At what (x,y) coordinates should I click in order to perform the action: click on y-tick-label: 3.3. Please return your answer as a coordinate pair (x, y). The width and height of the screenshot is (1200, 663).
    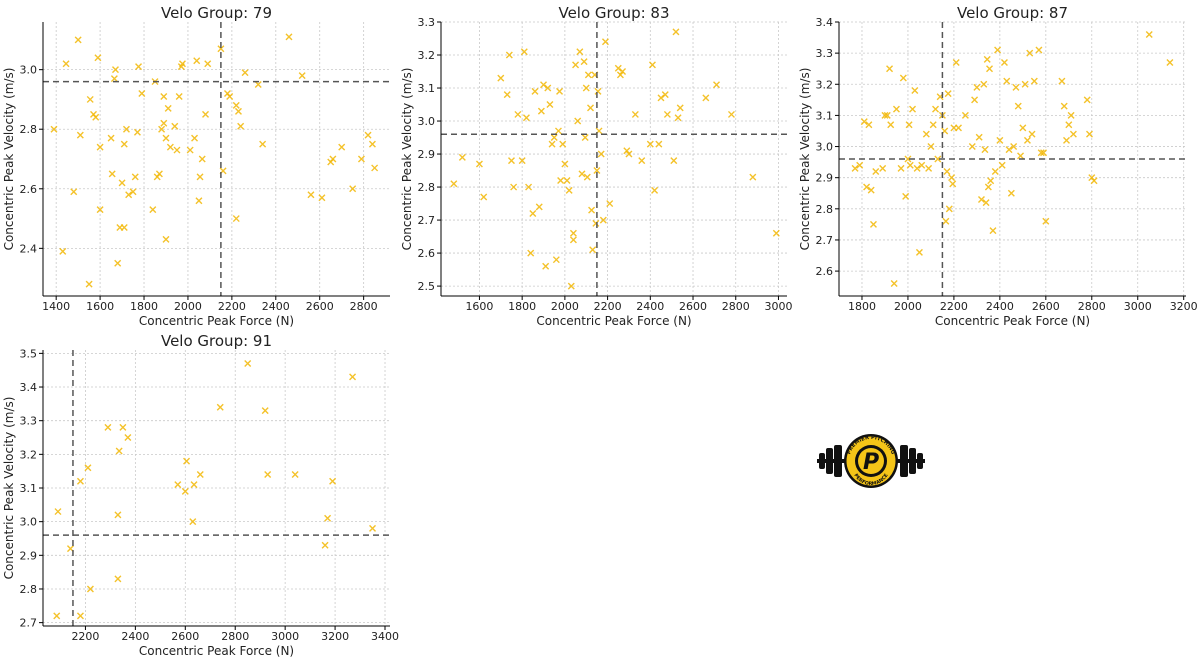
    Looking at the image, I should click on (29, 421).